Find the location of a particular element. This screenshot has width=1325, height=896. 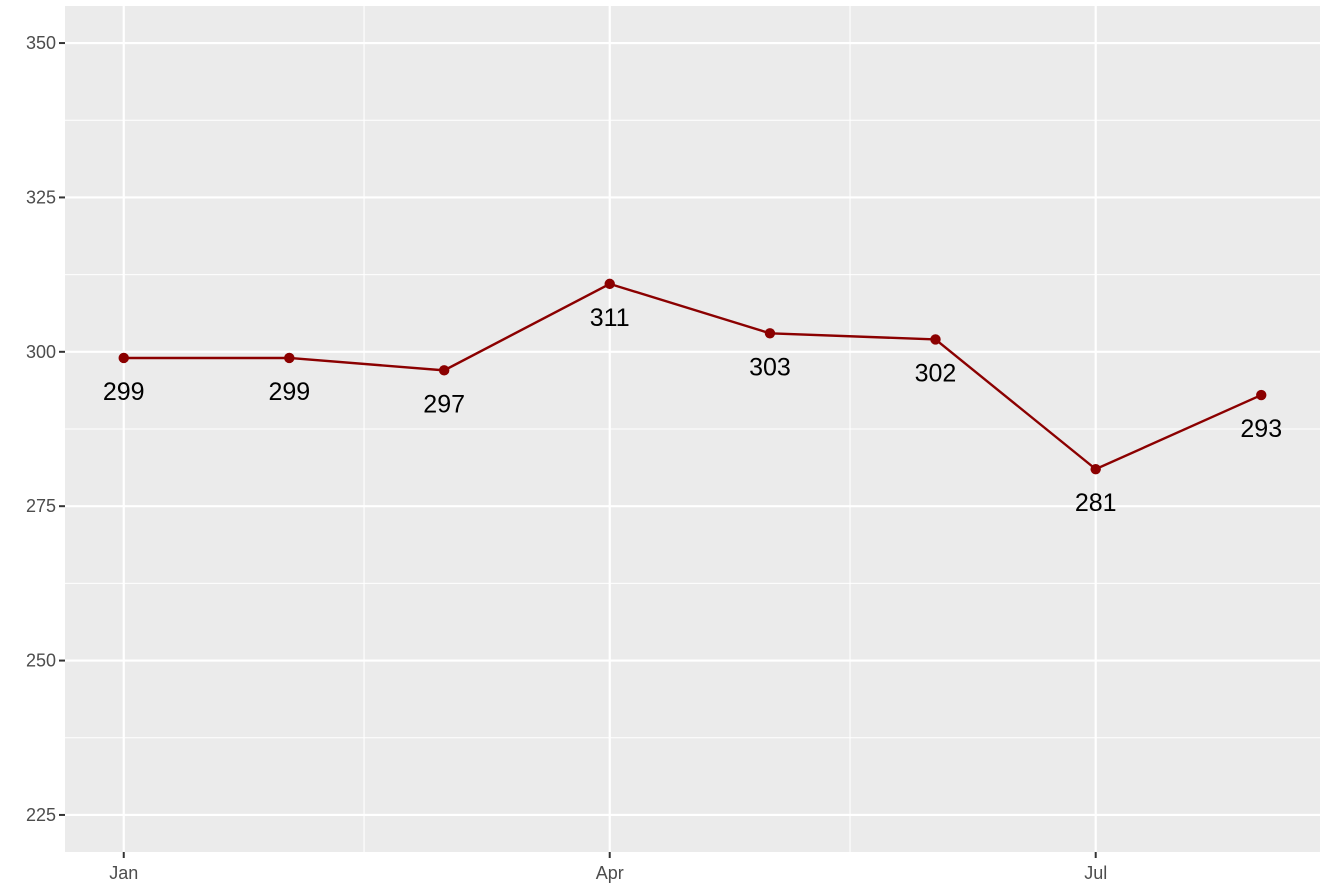

y-tick-label: 250 is located at coordinates (41, 661).